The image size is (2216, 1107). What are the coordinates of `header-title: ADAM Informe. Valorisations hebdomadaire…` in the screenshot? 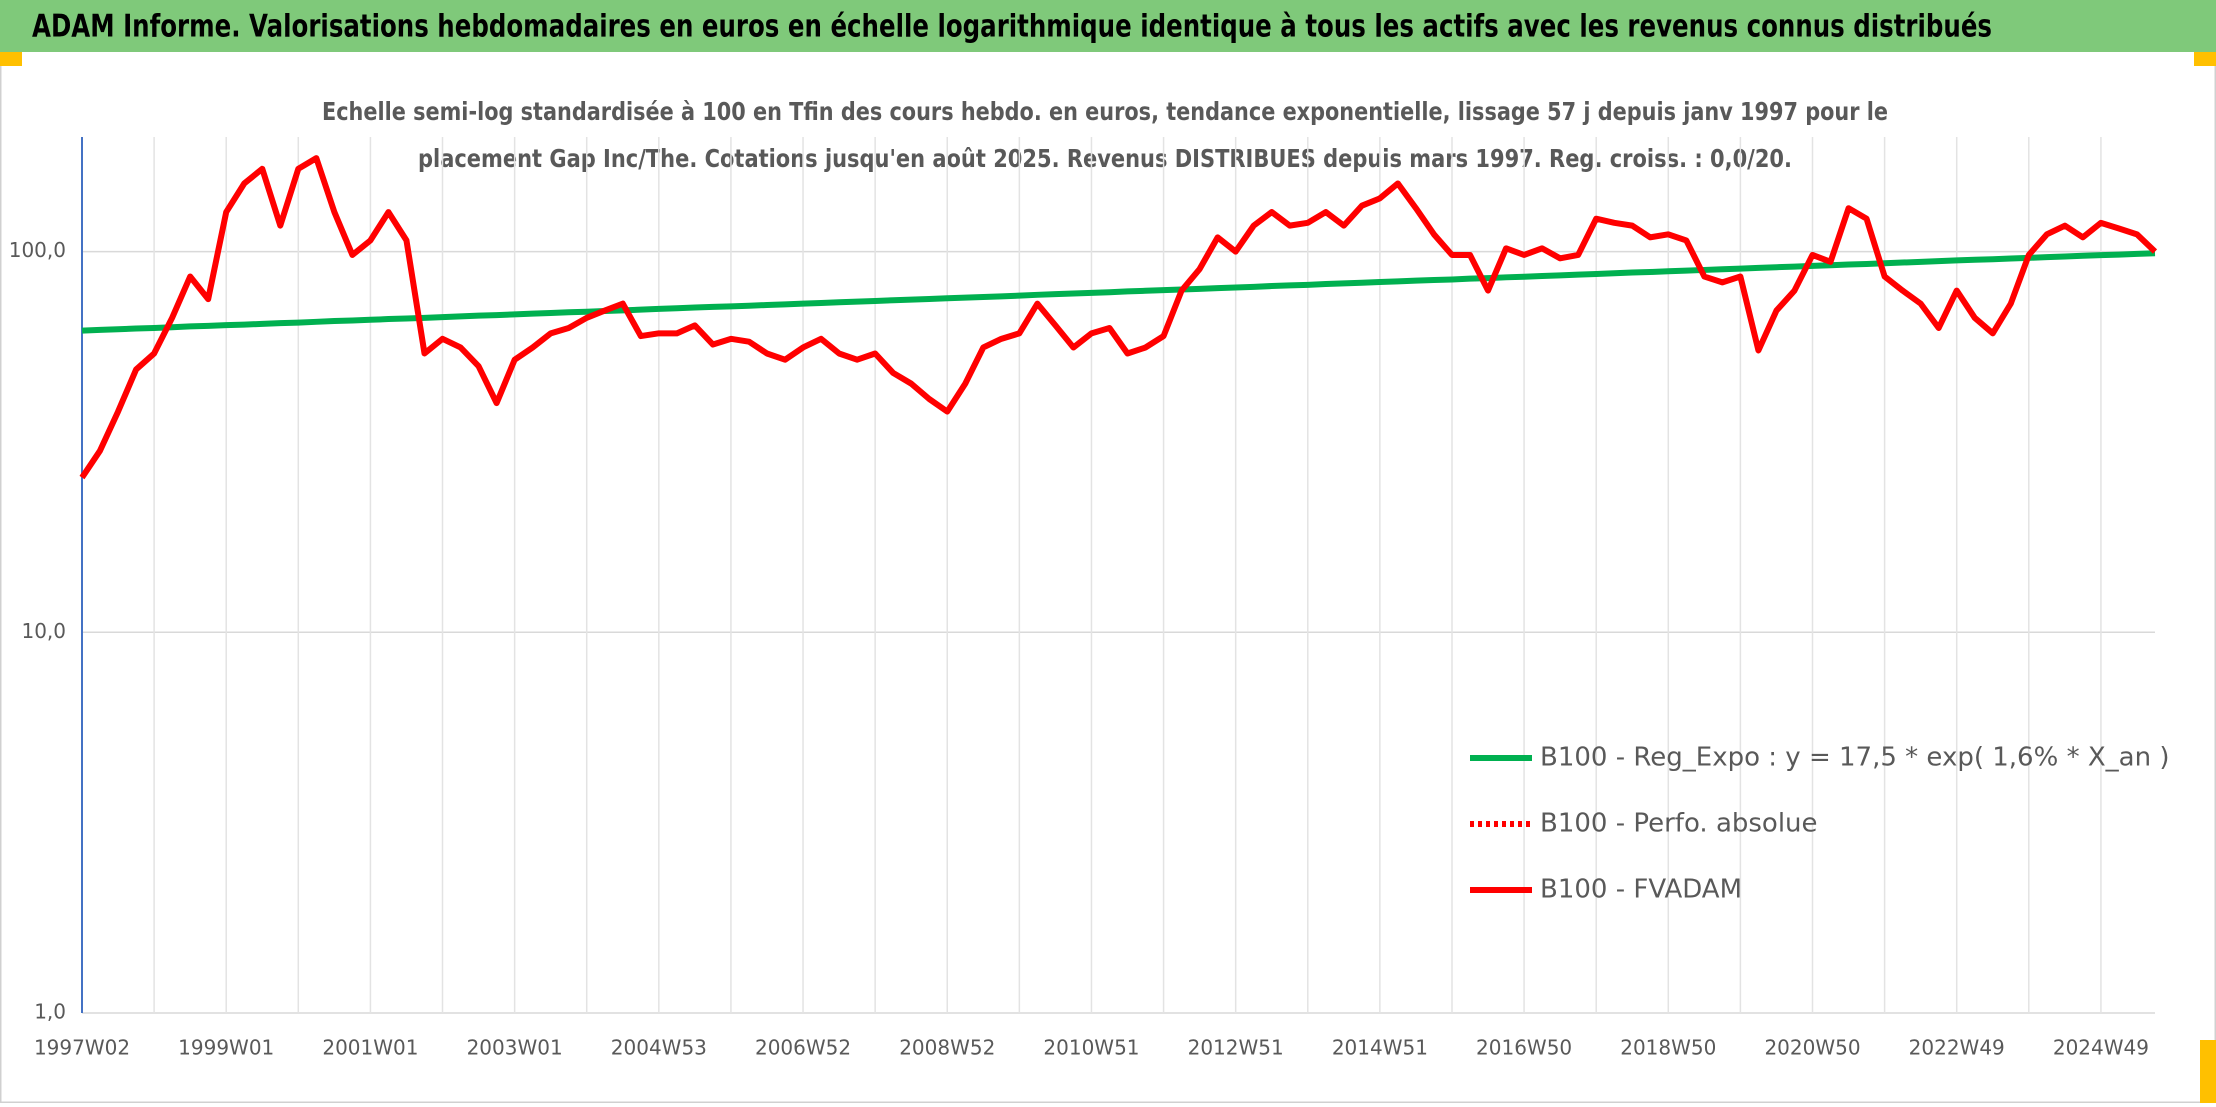 It's located at (1012, 27).